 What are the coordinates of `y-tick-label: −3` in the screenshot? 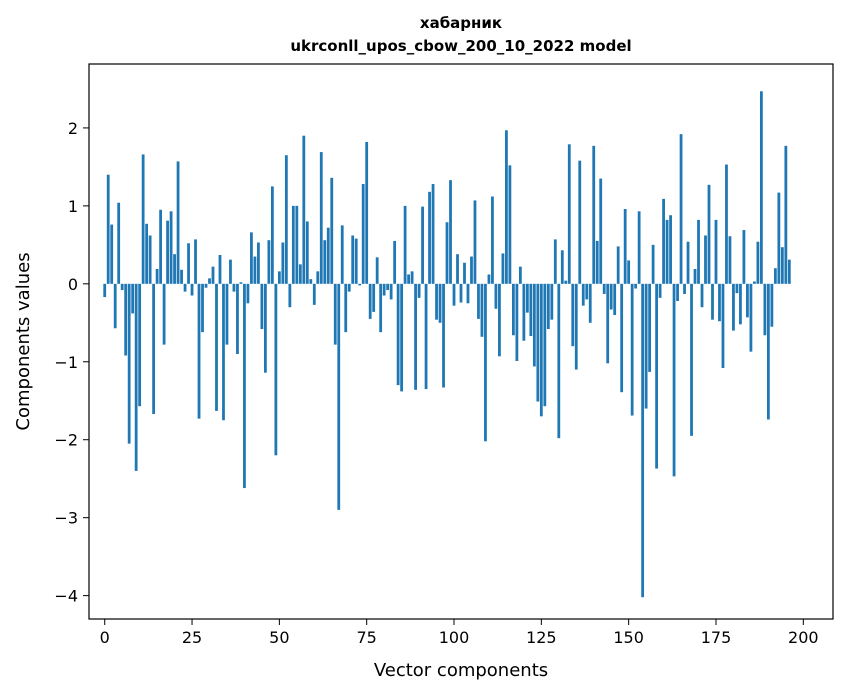 It's located at (66, 518).